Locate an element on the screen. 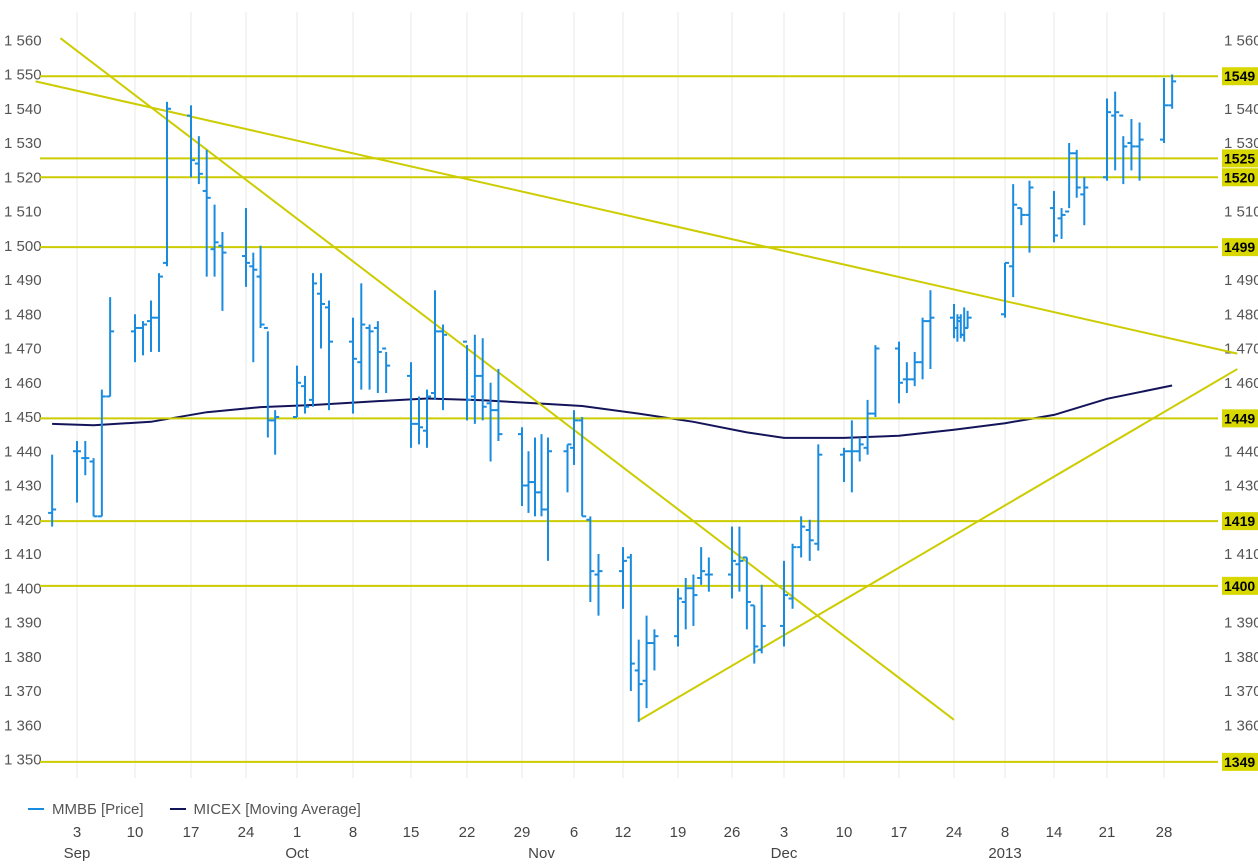 This screenshot has height=865, width=1258. y-tick-label-left: 1 500 is located at coordinates (23, 246).